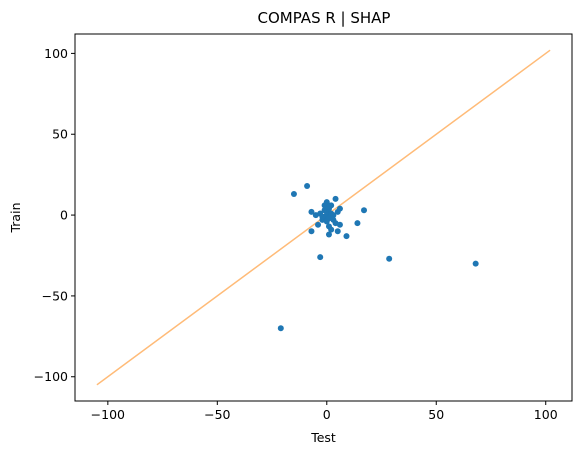 This screenshot has height=455, width=583. What do you see at coordinates (15, 218) in the screenshot?
I see `y-axis-label: Train` at bounding box center [15, 218].